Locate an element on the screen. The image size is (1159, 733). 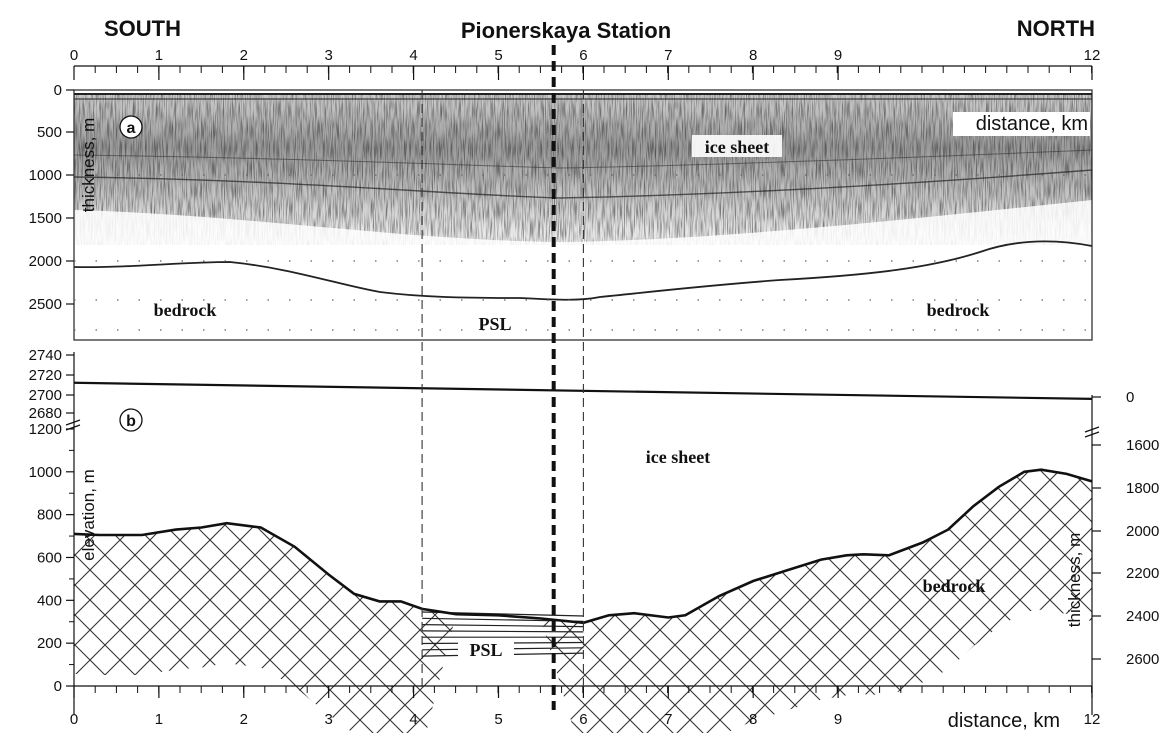
panel-b-ytick-label: 800 is located at coordinates (49, 515).